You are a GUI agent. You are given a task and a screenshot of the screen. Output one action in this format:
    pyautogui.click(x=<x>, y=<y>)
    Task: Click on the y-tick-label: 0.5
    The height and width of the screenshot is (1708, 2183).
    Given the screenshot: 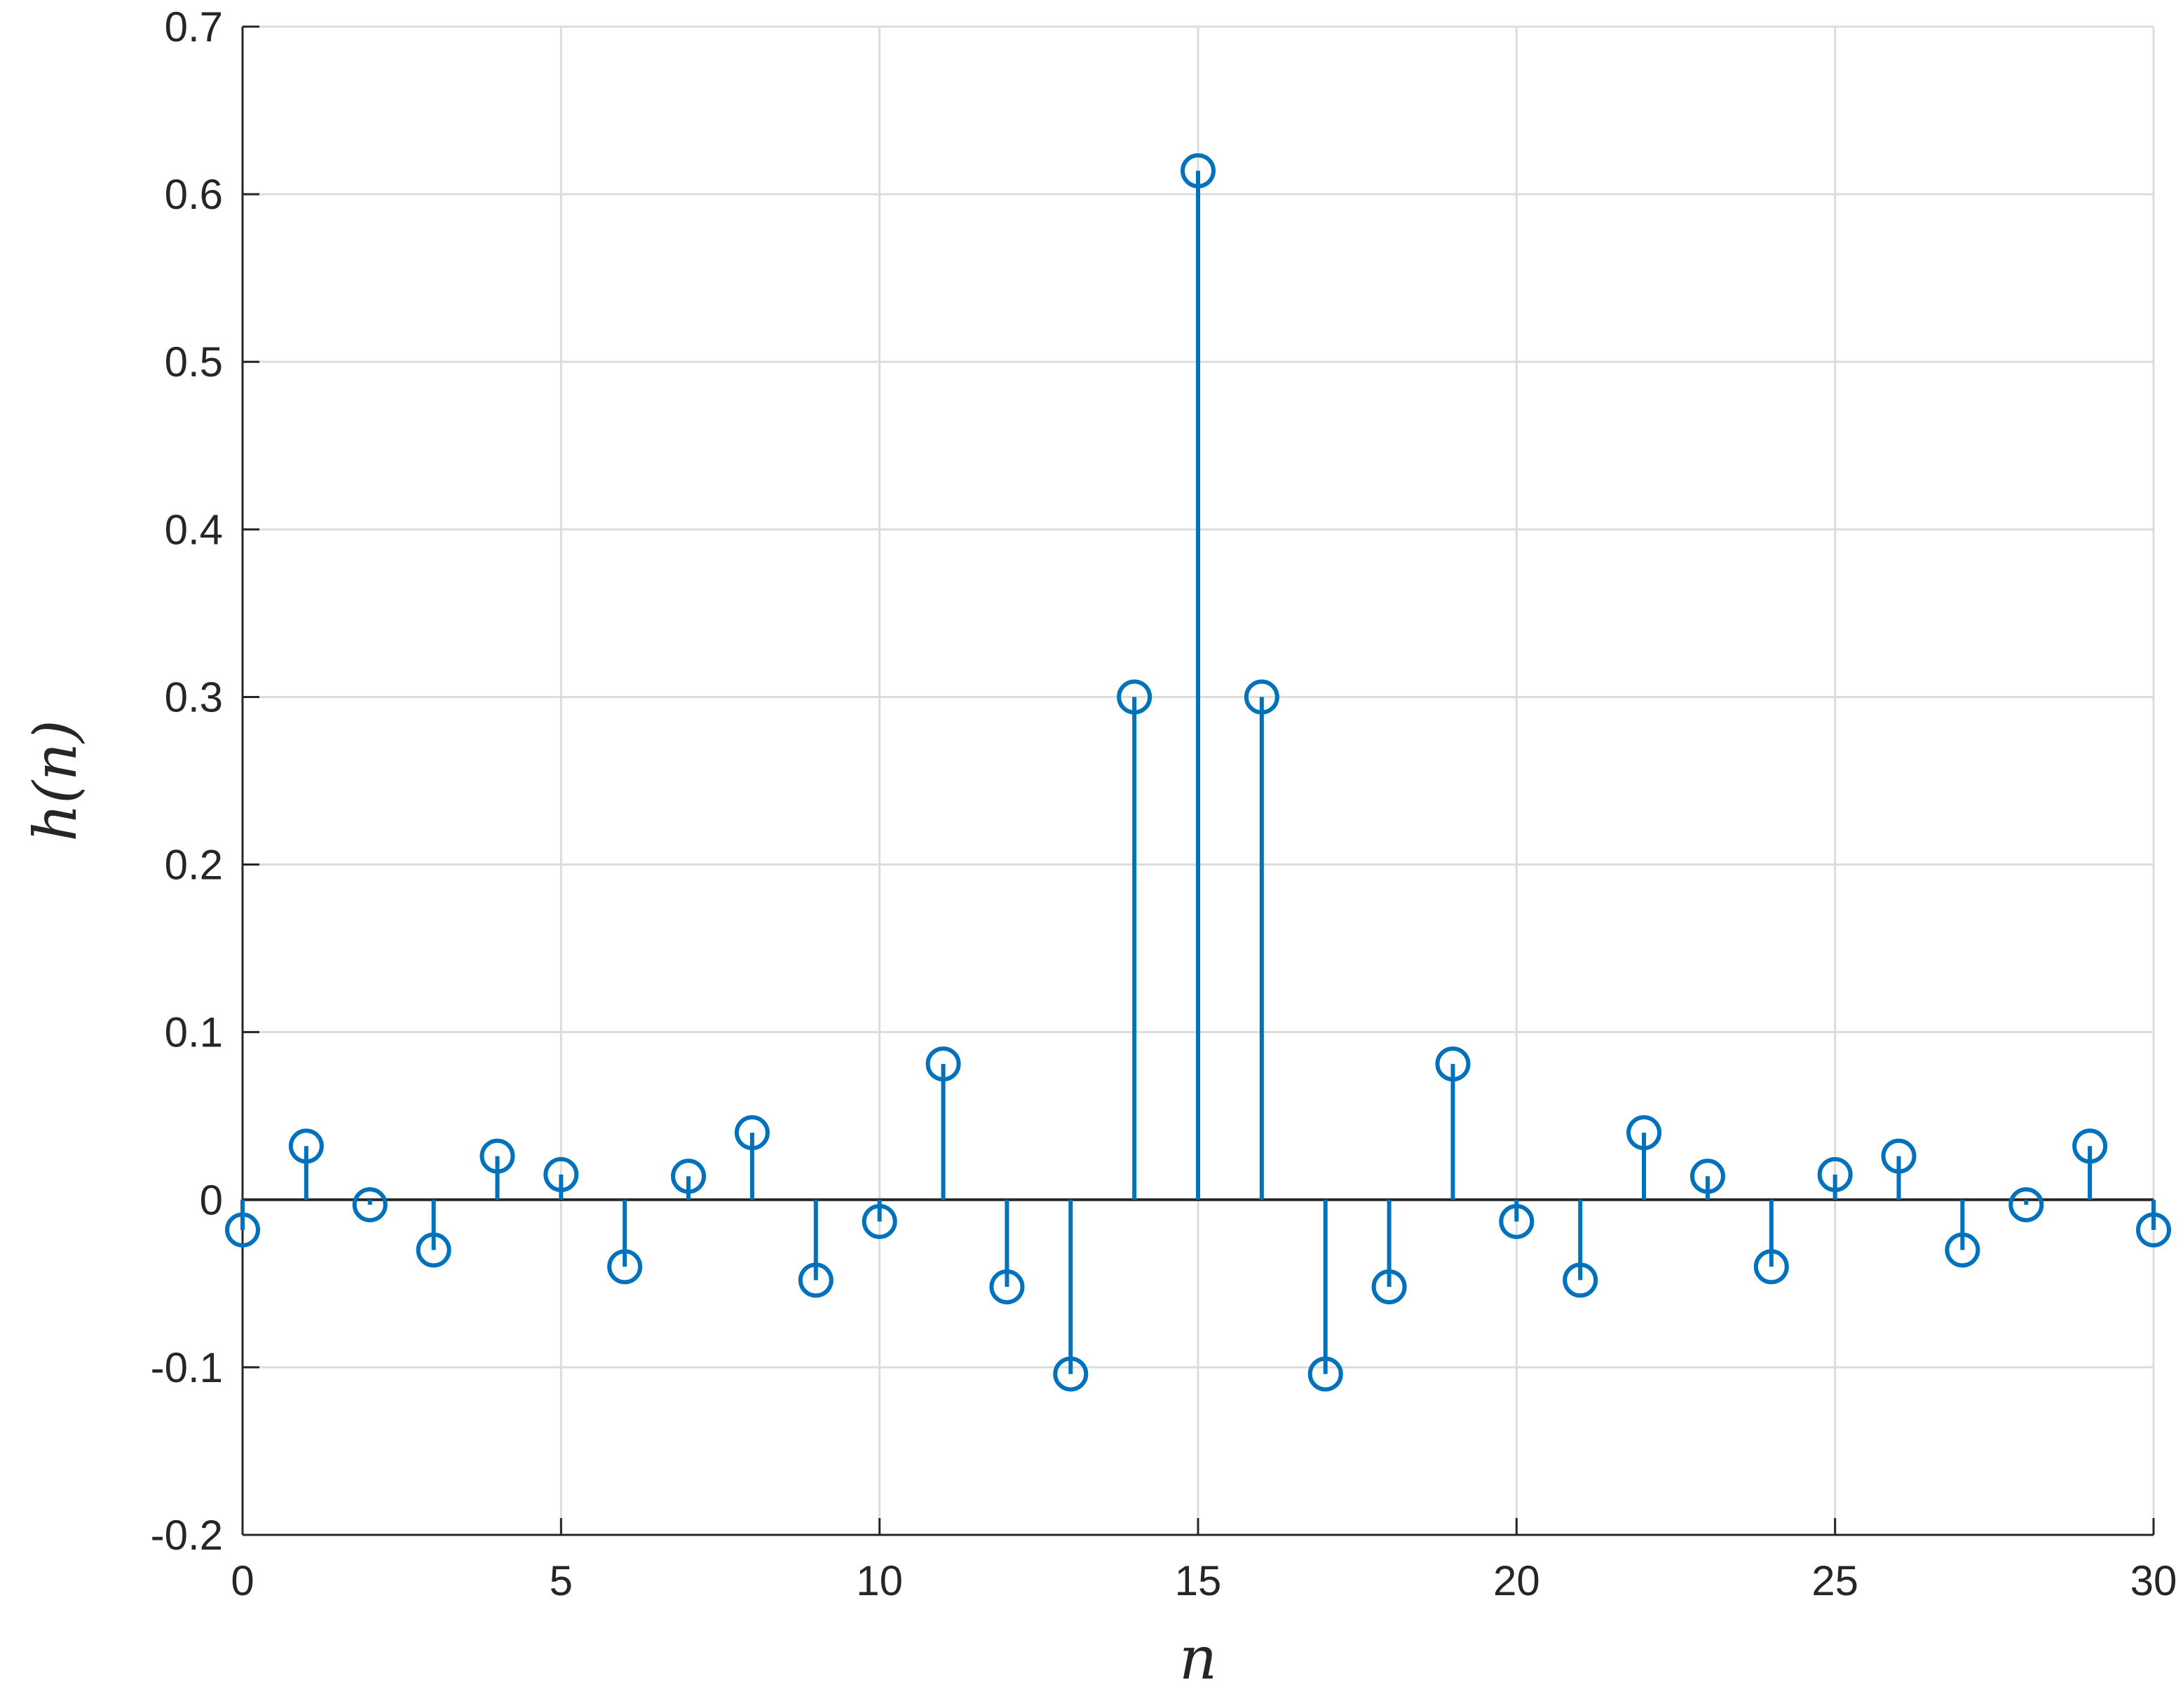 What is the action you would take?
    pyautogui.click(x=194, y=362)
    